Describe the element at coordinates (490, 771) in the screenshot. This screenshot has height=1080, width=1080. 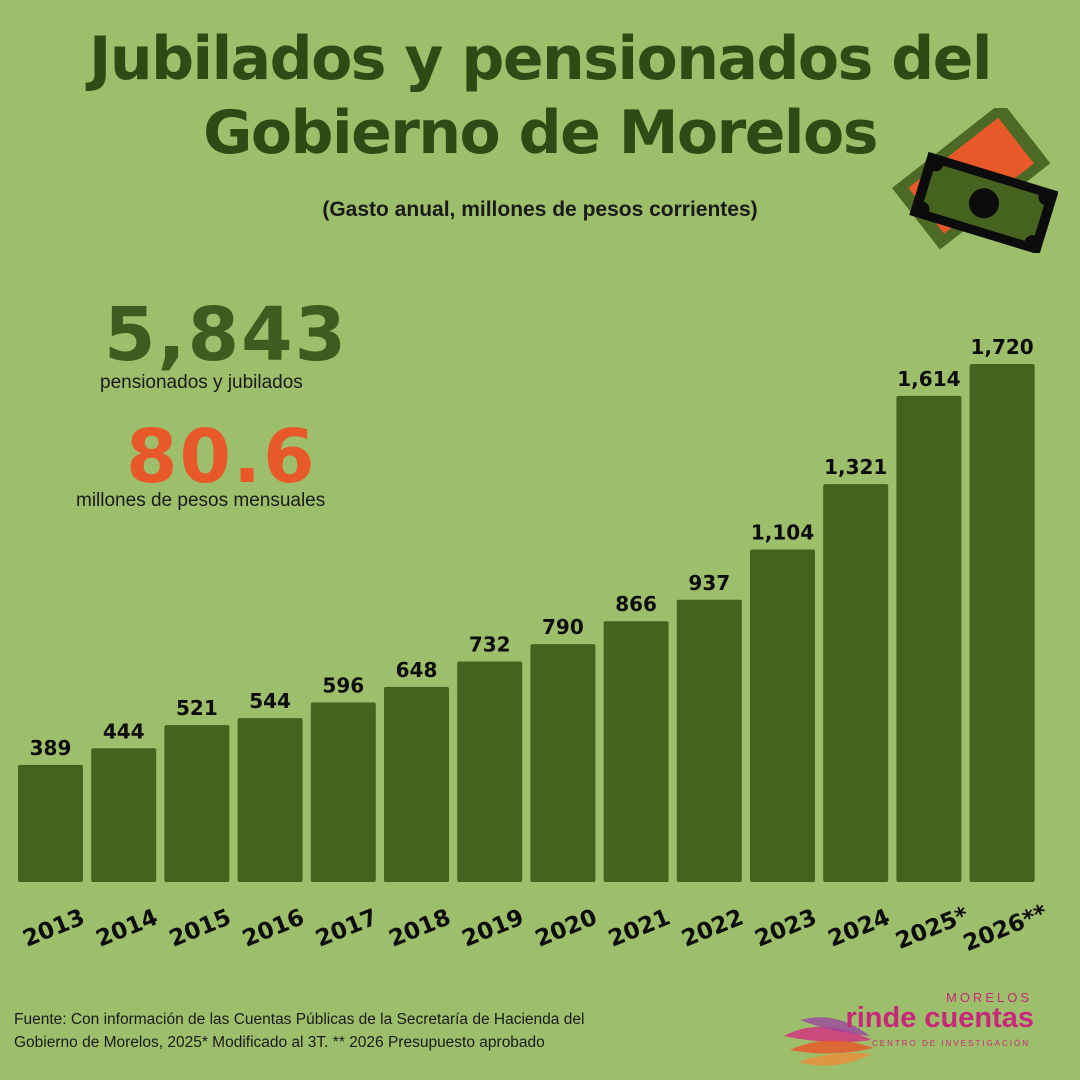
I see `bar-2019` at that location.